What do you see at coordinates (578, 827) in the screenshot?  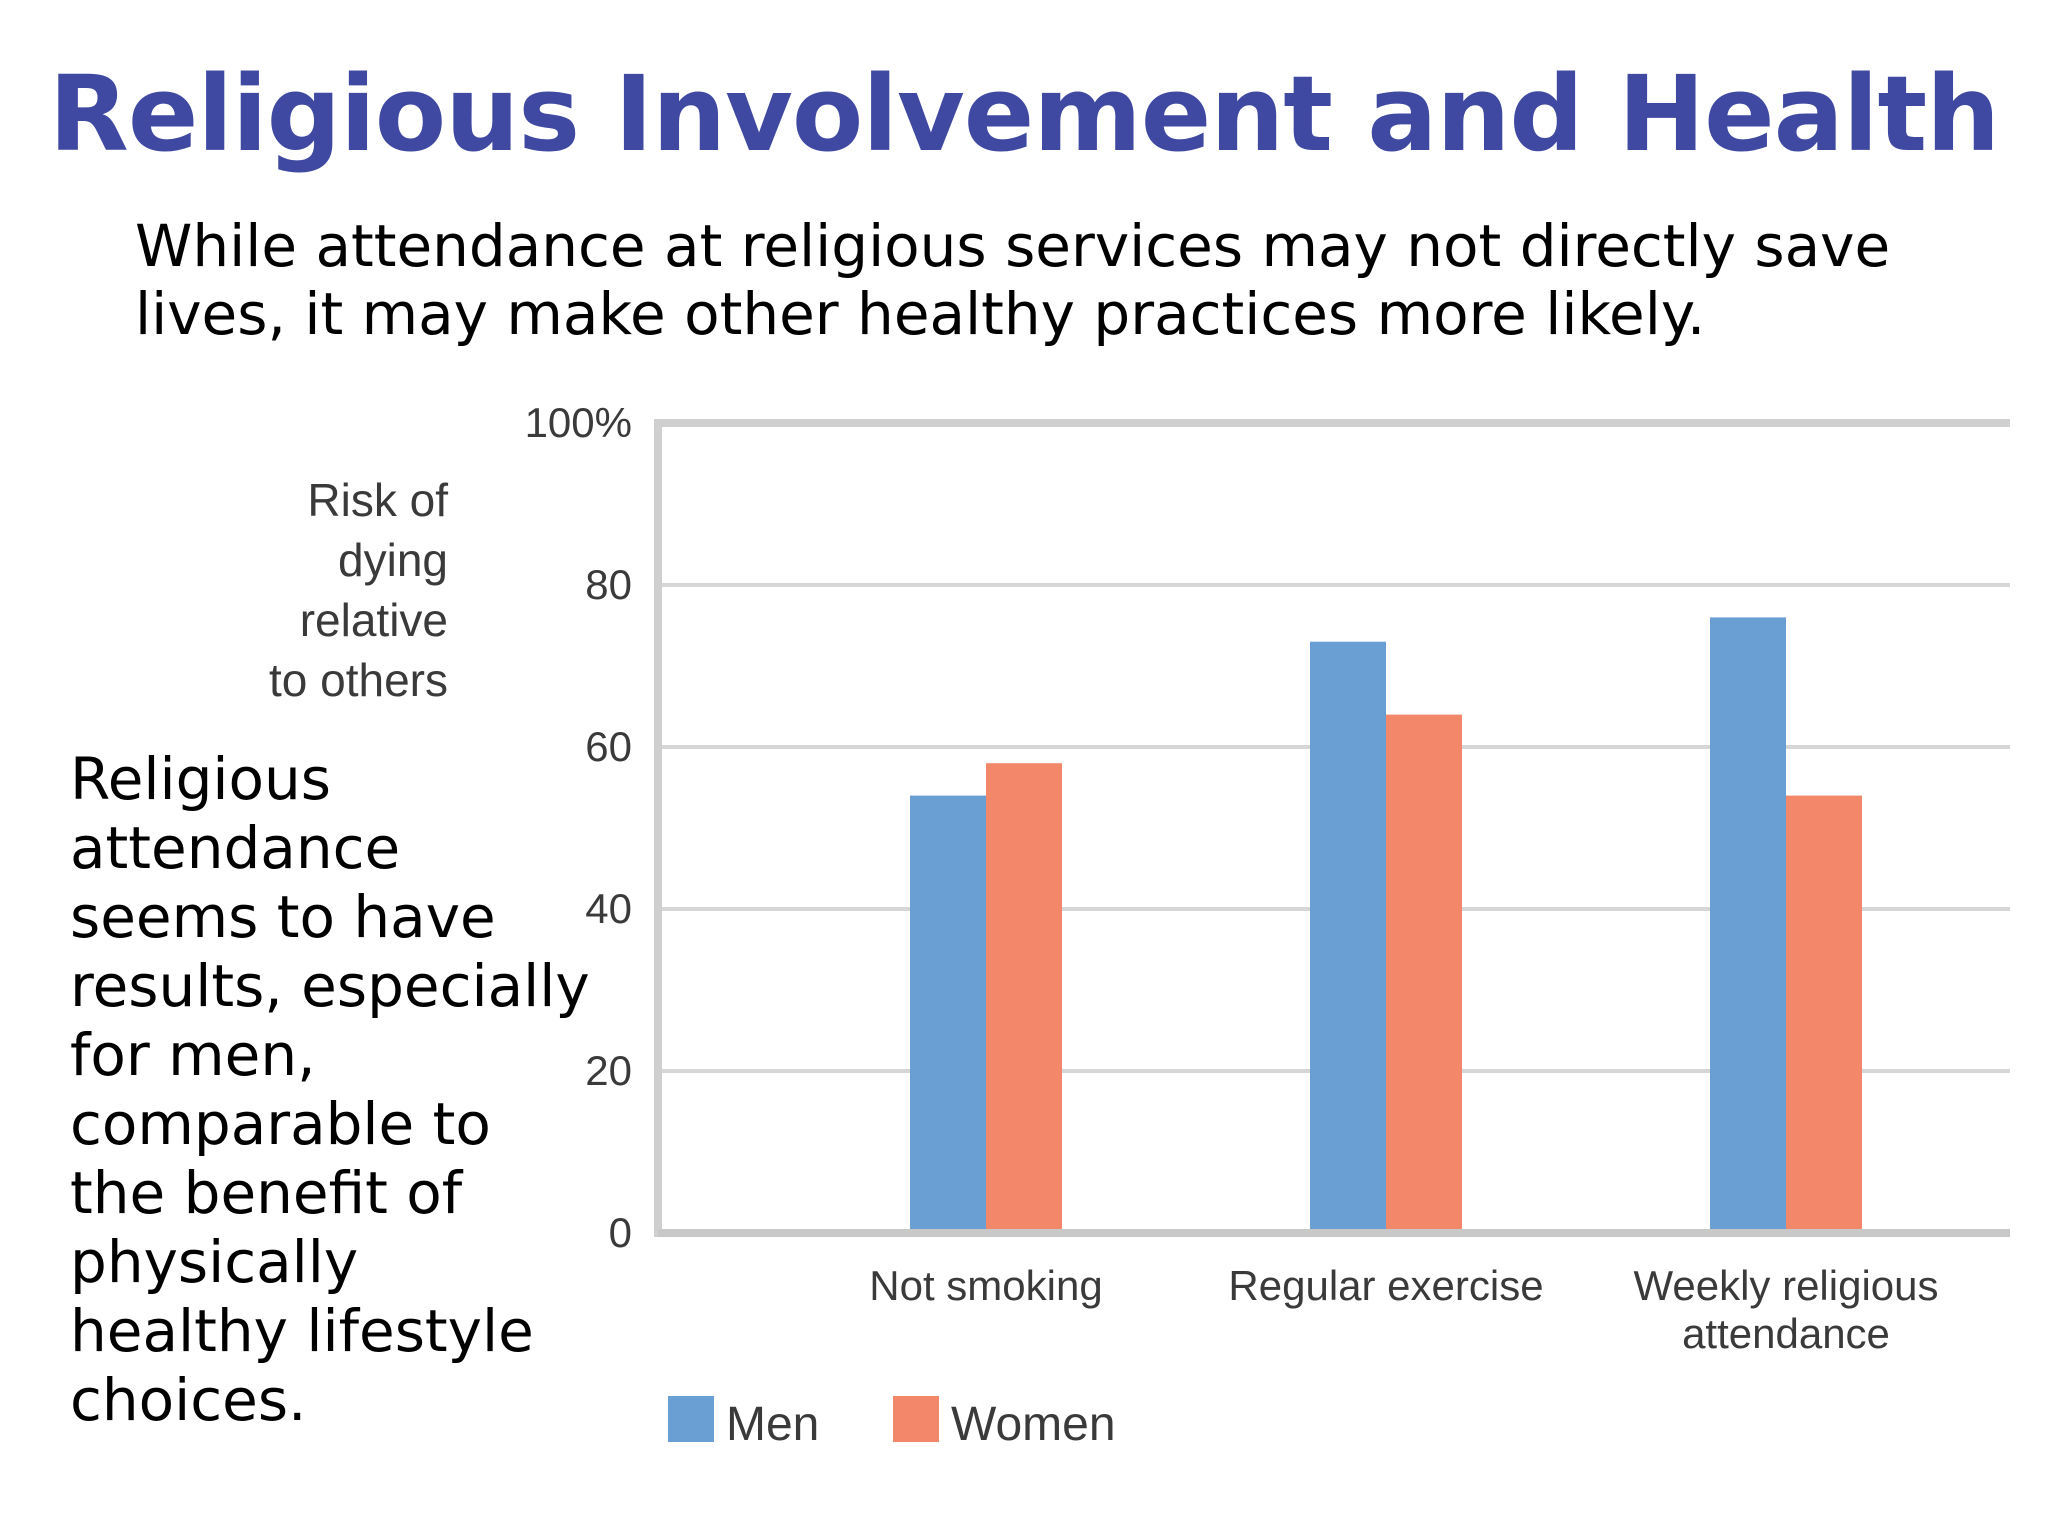 I see `y-tick-labels: 0 20 40 60 80 100%` at bounding box center [578, 827].